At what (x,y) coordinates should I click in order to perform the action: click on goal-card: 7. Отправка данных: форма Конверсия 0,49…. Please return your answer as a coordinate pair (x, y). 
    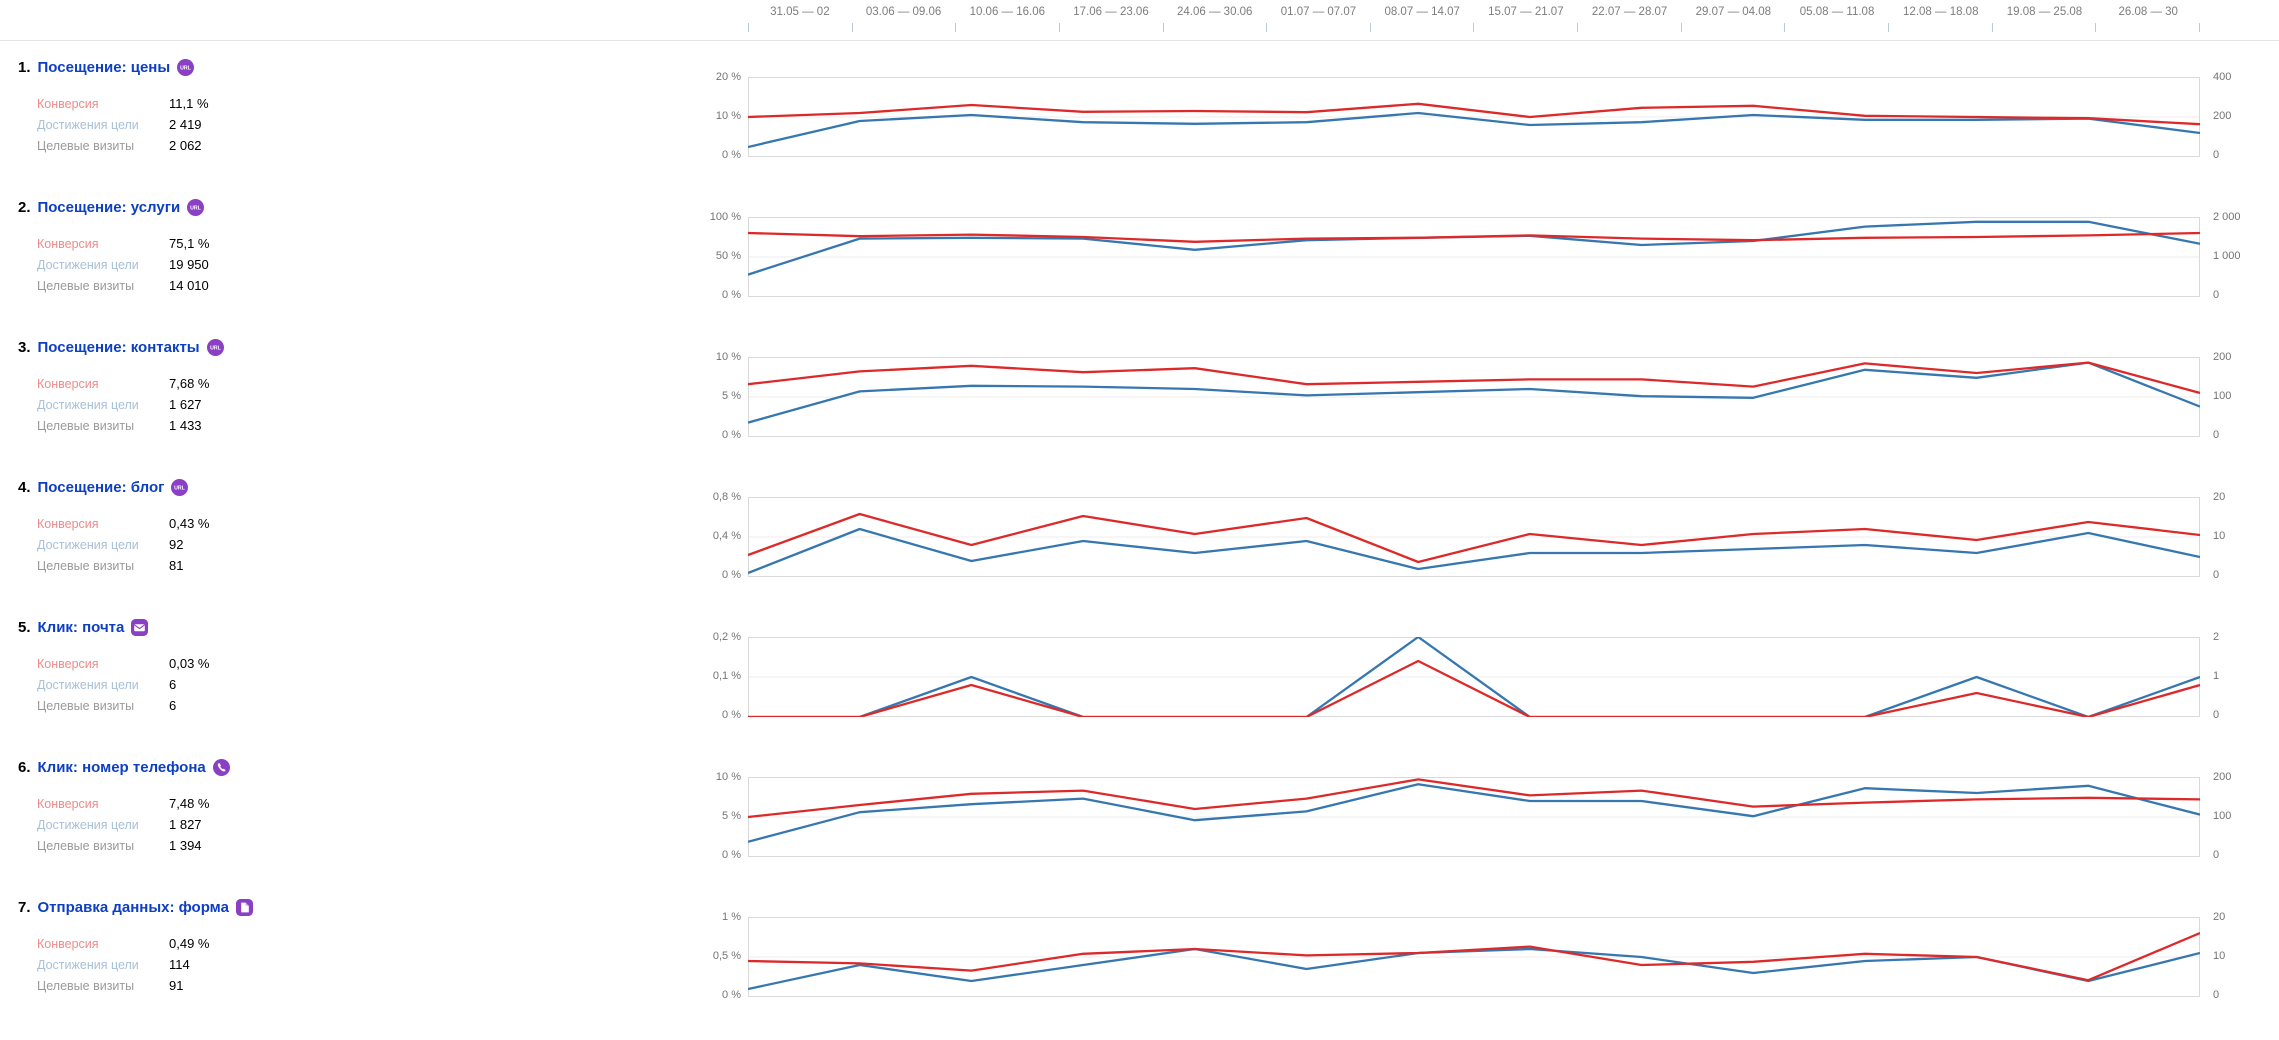
    Looking at the image, I should click on (345, 938).